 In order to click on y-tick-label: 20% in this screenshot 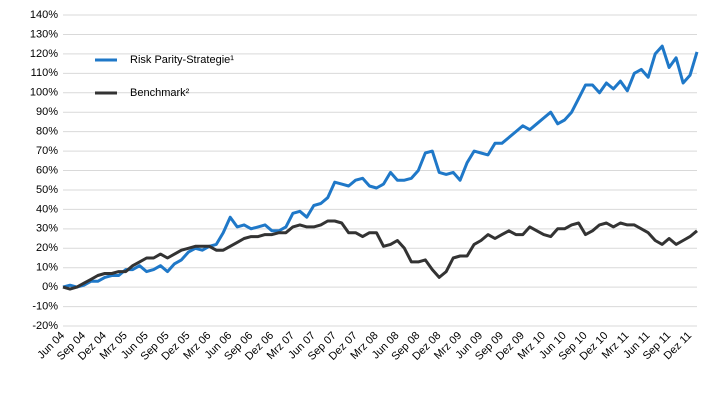, I will do `click(47, 248)`.